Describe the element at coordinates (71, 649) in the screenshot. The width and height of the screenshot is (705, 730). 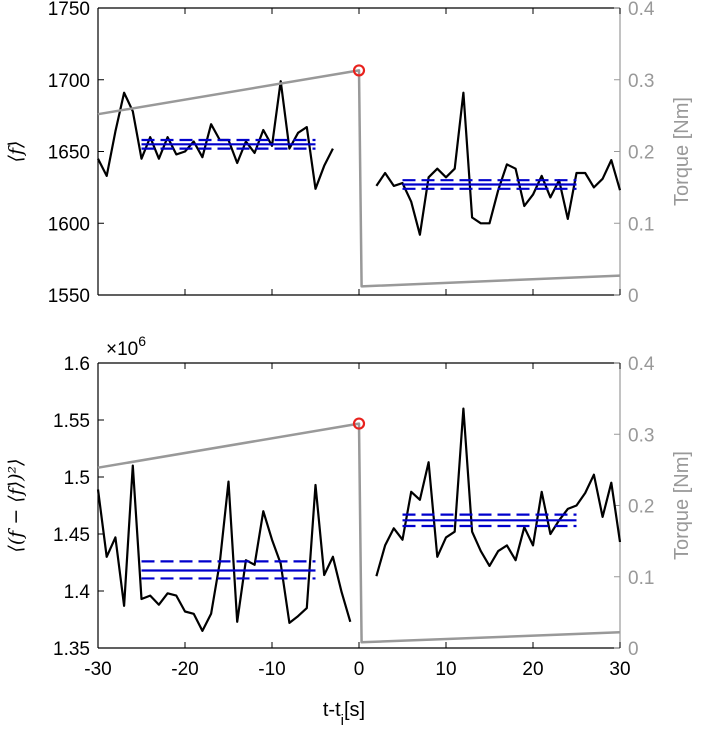
I see `y-tick-label: 1.35` at that location.